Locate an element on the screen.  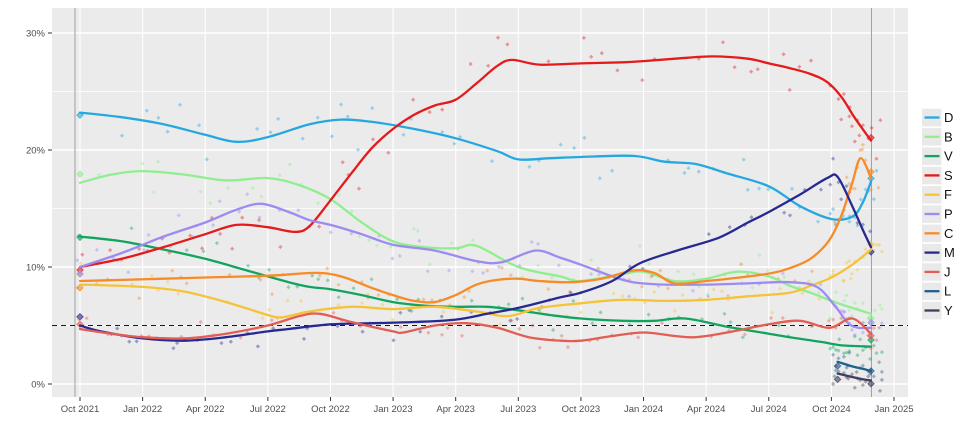
series-line-J is located at coordinates (475, 327).